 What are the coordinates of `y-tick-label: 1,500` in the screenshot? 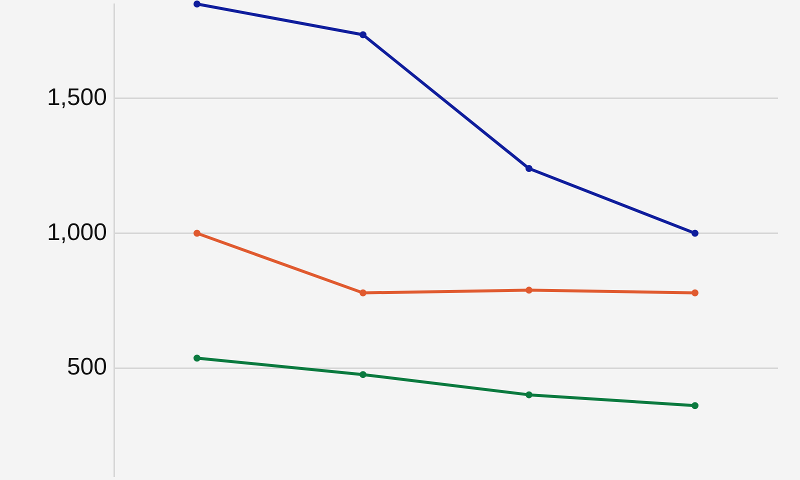 It's located at (76, 98).